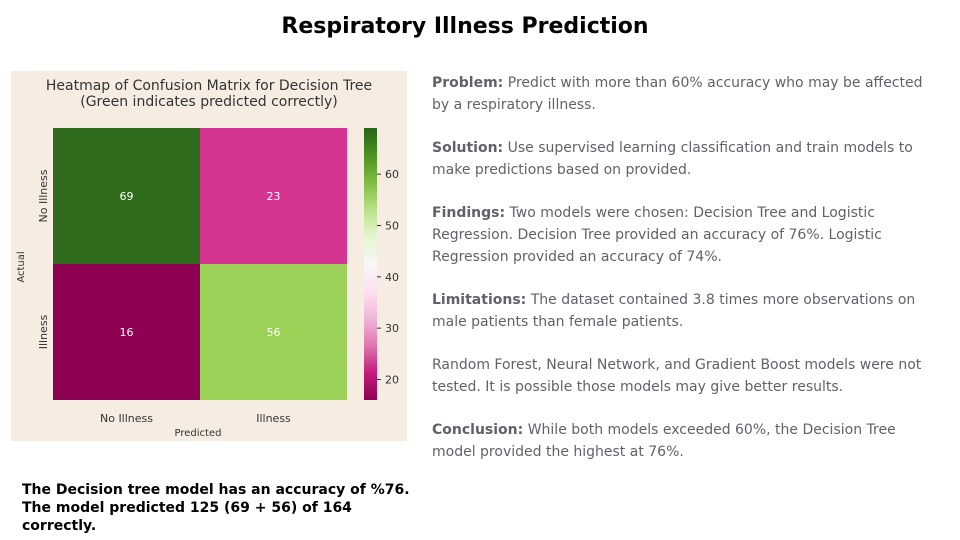 The image size is (960, 540). I want to click on heatmap-cell-label-r1c0: 16, so click(127, 332).